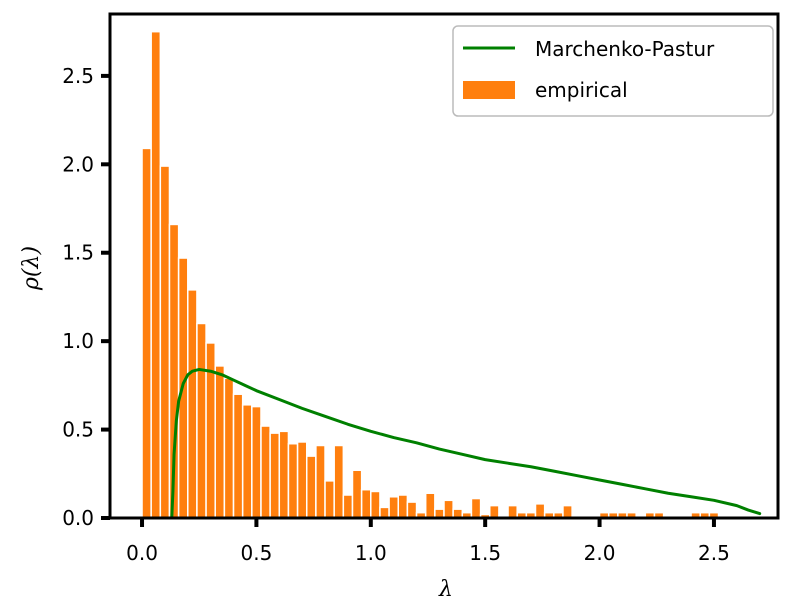  Describe the element at coordinates (445, 589) in the screenshot. I see `x-axis-label: λ` at that location.